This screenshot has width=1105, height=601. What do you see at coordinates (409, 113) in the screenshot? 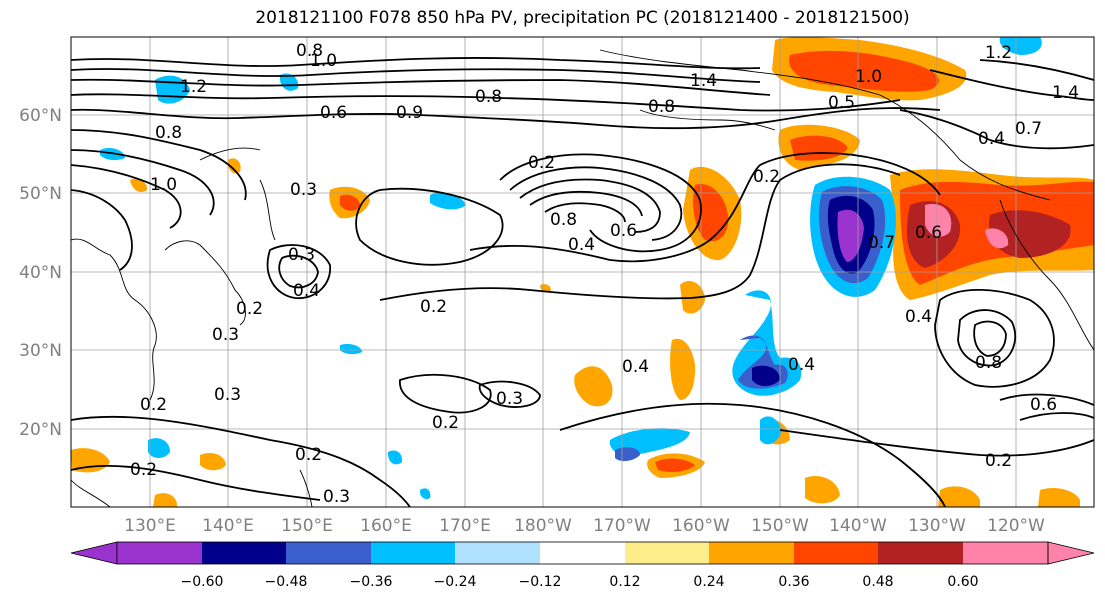
I see `contour-label: 0.9` at bounding box center [409, 113].